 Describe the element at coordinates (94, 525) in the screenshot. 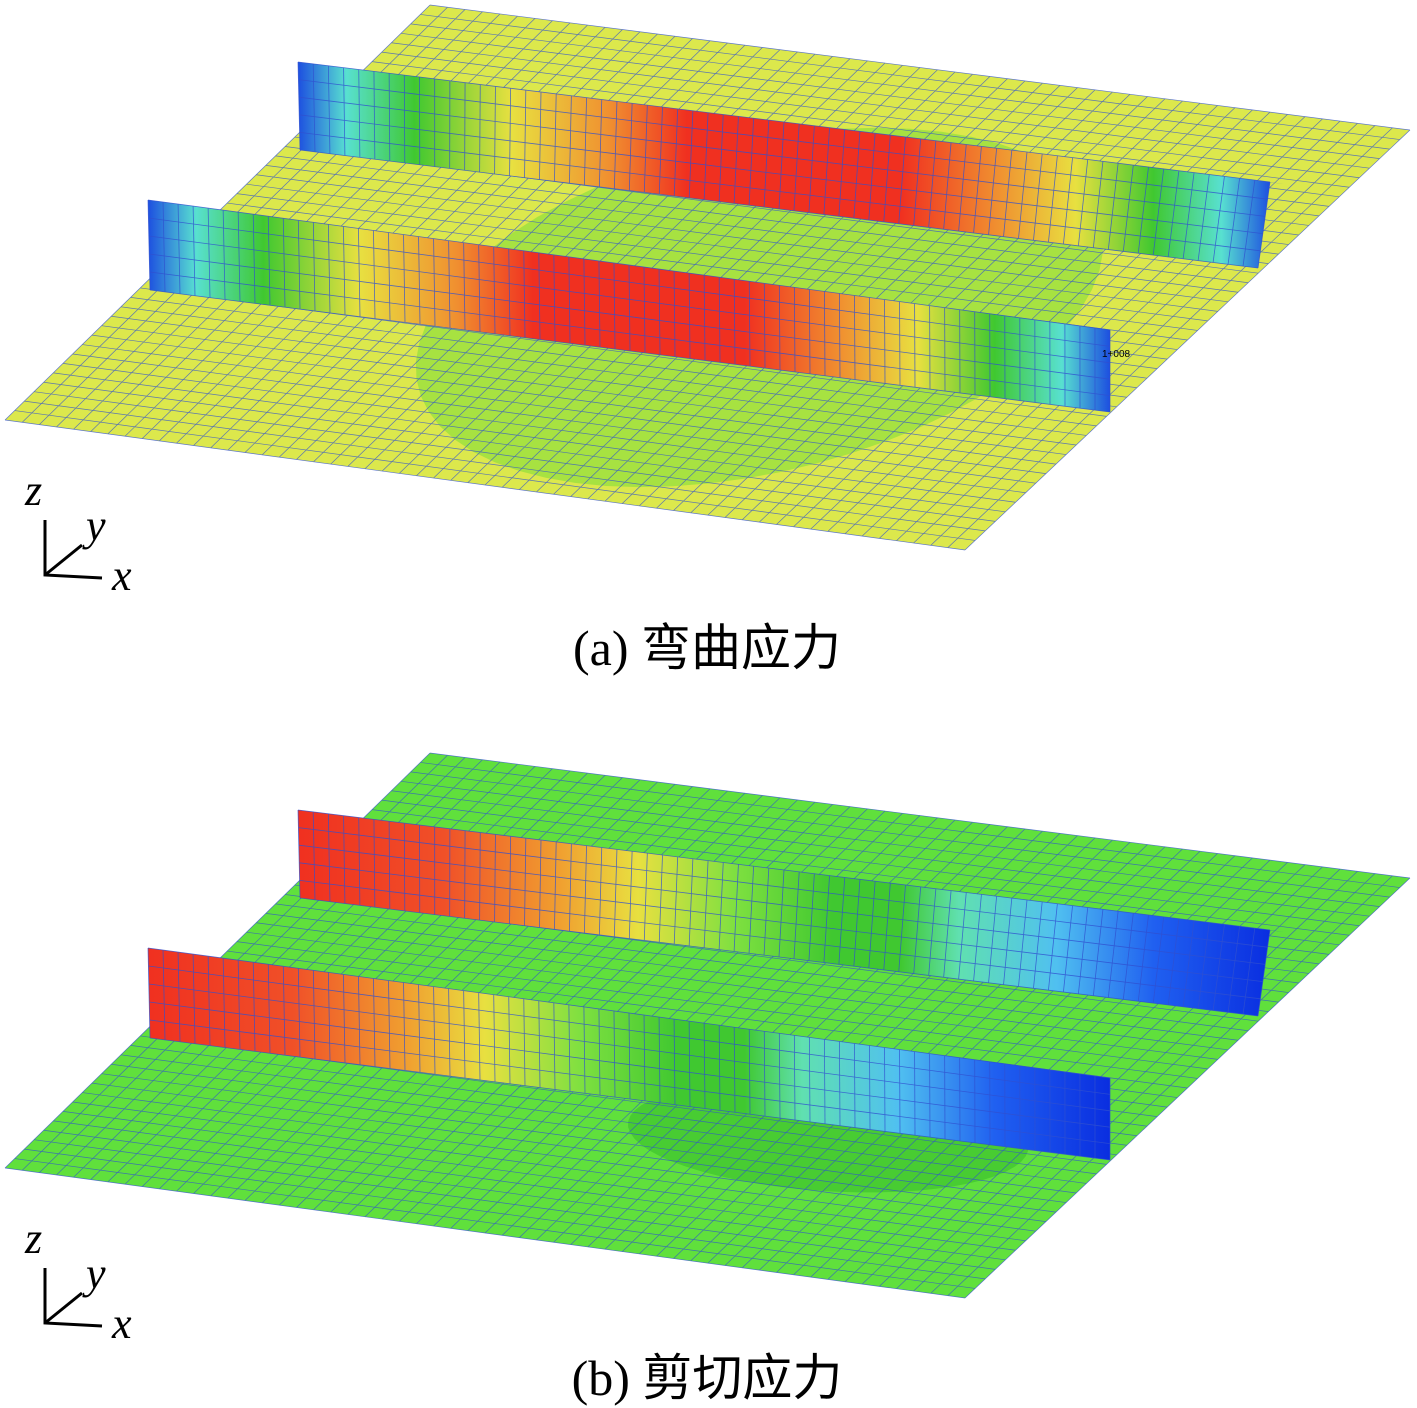

I see `axis-label: y` at that location.